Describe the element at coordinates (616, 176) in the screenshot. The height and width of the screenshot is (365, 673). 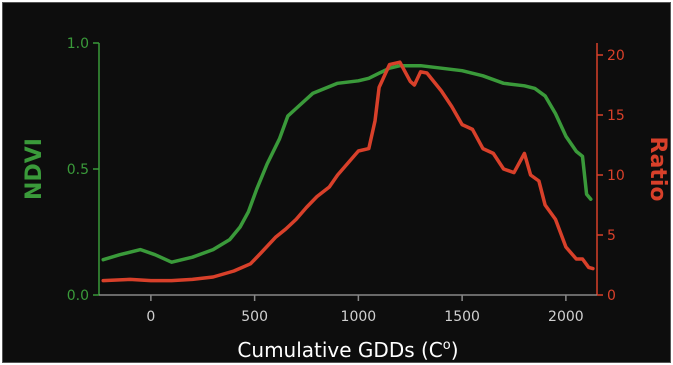
I see `right-y-tick-label: 10` at that location.